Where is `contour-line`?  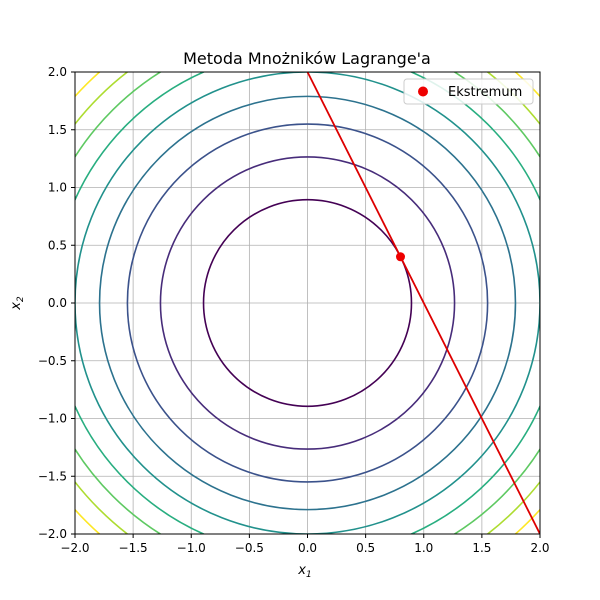
contour-line is located at coordinates (307, 303).